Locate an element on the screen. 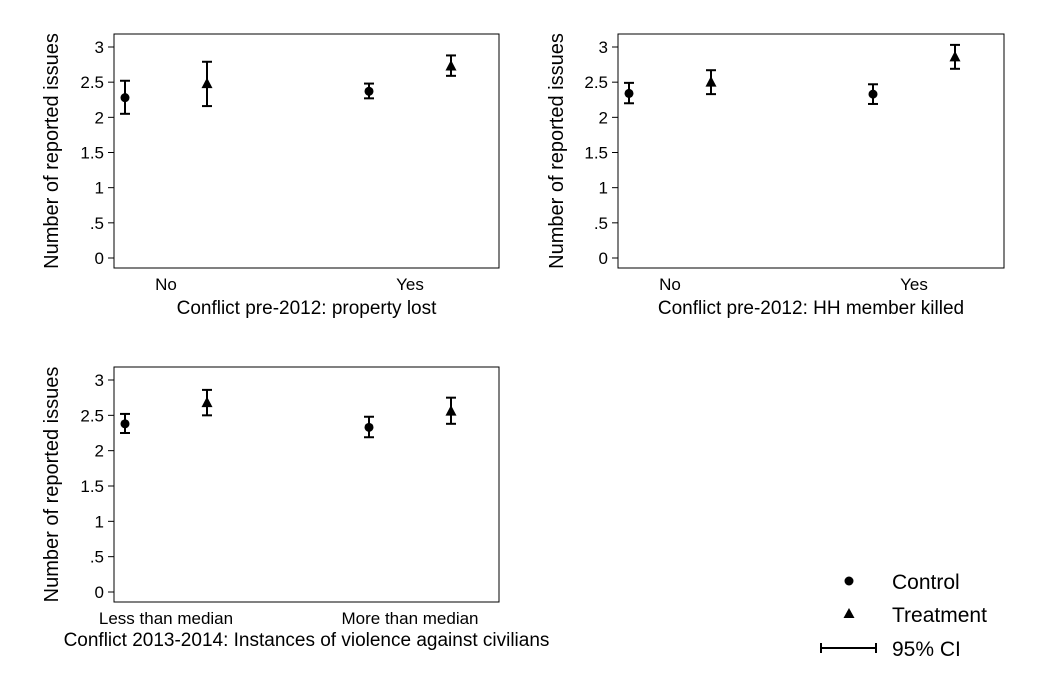 This screenshot has height=699, width=1041. x-axis-label: Conflict pre-2012: HH member killed is located at coordinates (811, 308).